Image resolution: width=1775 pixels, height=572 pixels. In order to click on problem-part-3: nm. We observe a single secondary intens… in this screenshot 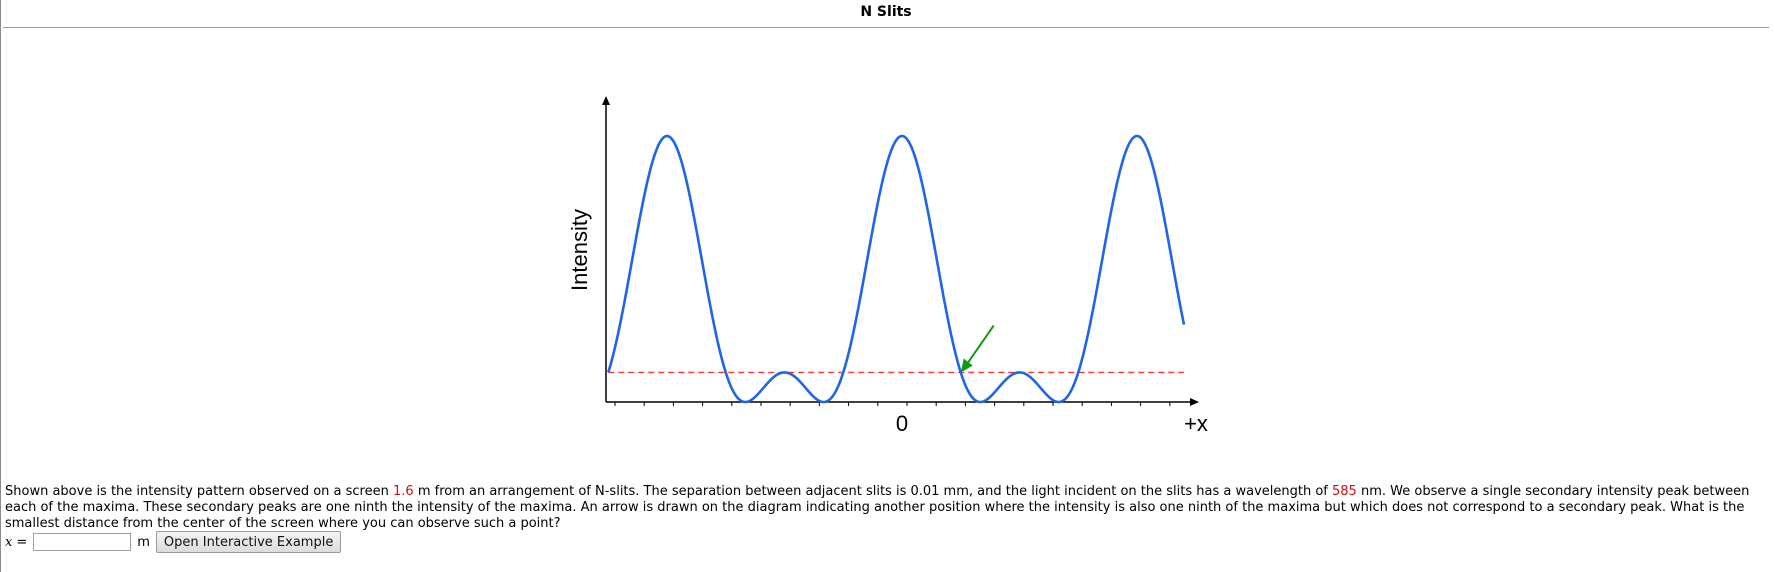, I will do `click(877, 507)`.